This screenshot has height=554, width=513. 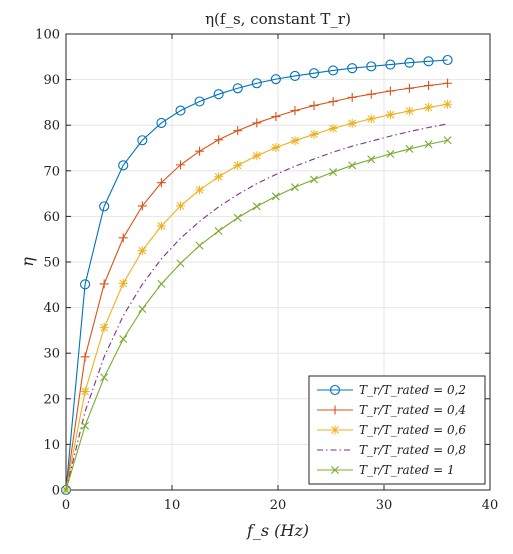 I want to click on legend-label: T_r/T_rated = 0,2, so click(x=412, y=390).